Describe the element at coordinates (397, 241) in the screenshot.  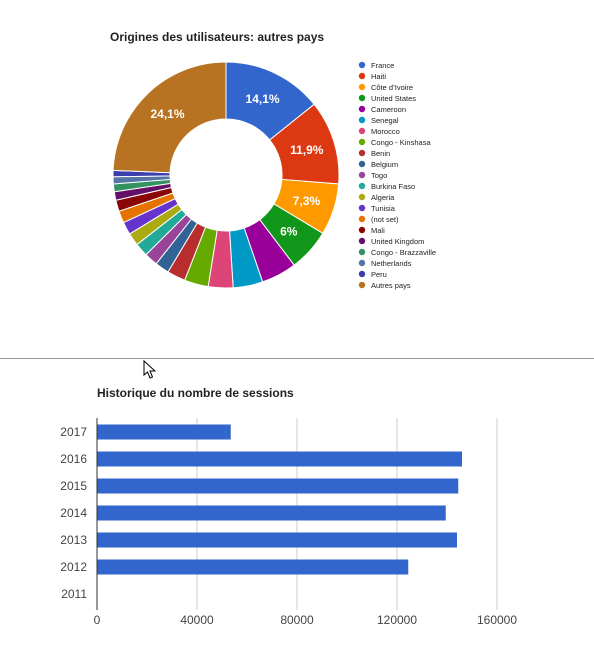
I see `legend-label: United Kingdom` at that location.